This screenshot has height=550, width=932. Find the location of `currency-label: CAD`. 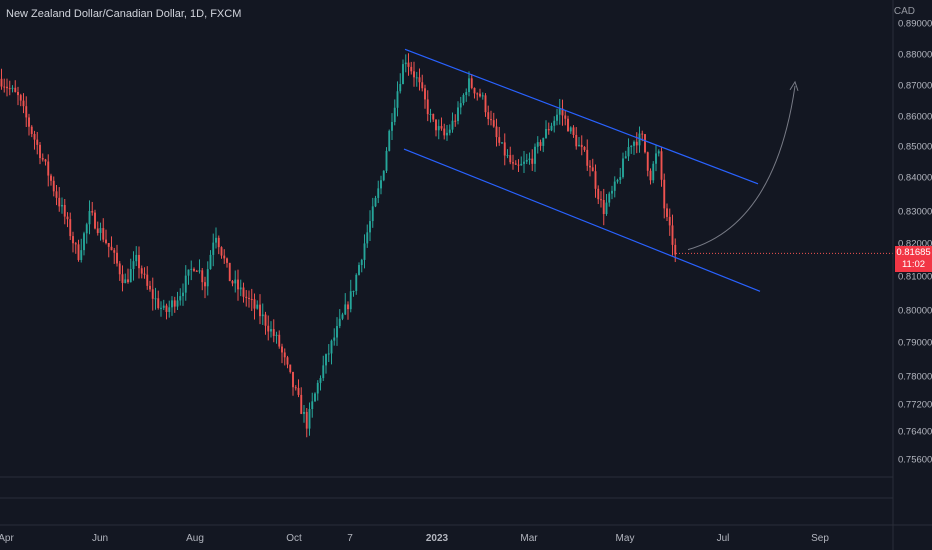

currency-label: CAD is located at coordinates (904, 11).